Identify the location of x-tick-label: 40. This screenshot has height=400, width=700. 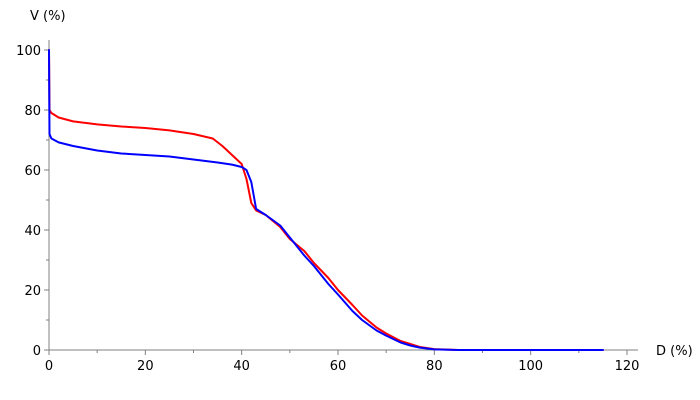
(241, 366).